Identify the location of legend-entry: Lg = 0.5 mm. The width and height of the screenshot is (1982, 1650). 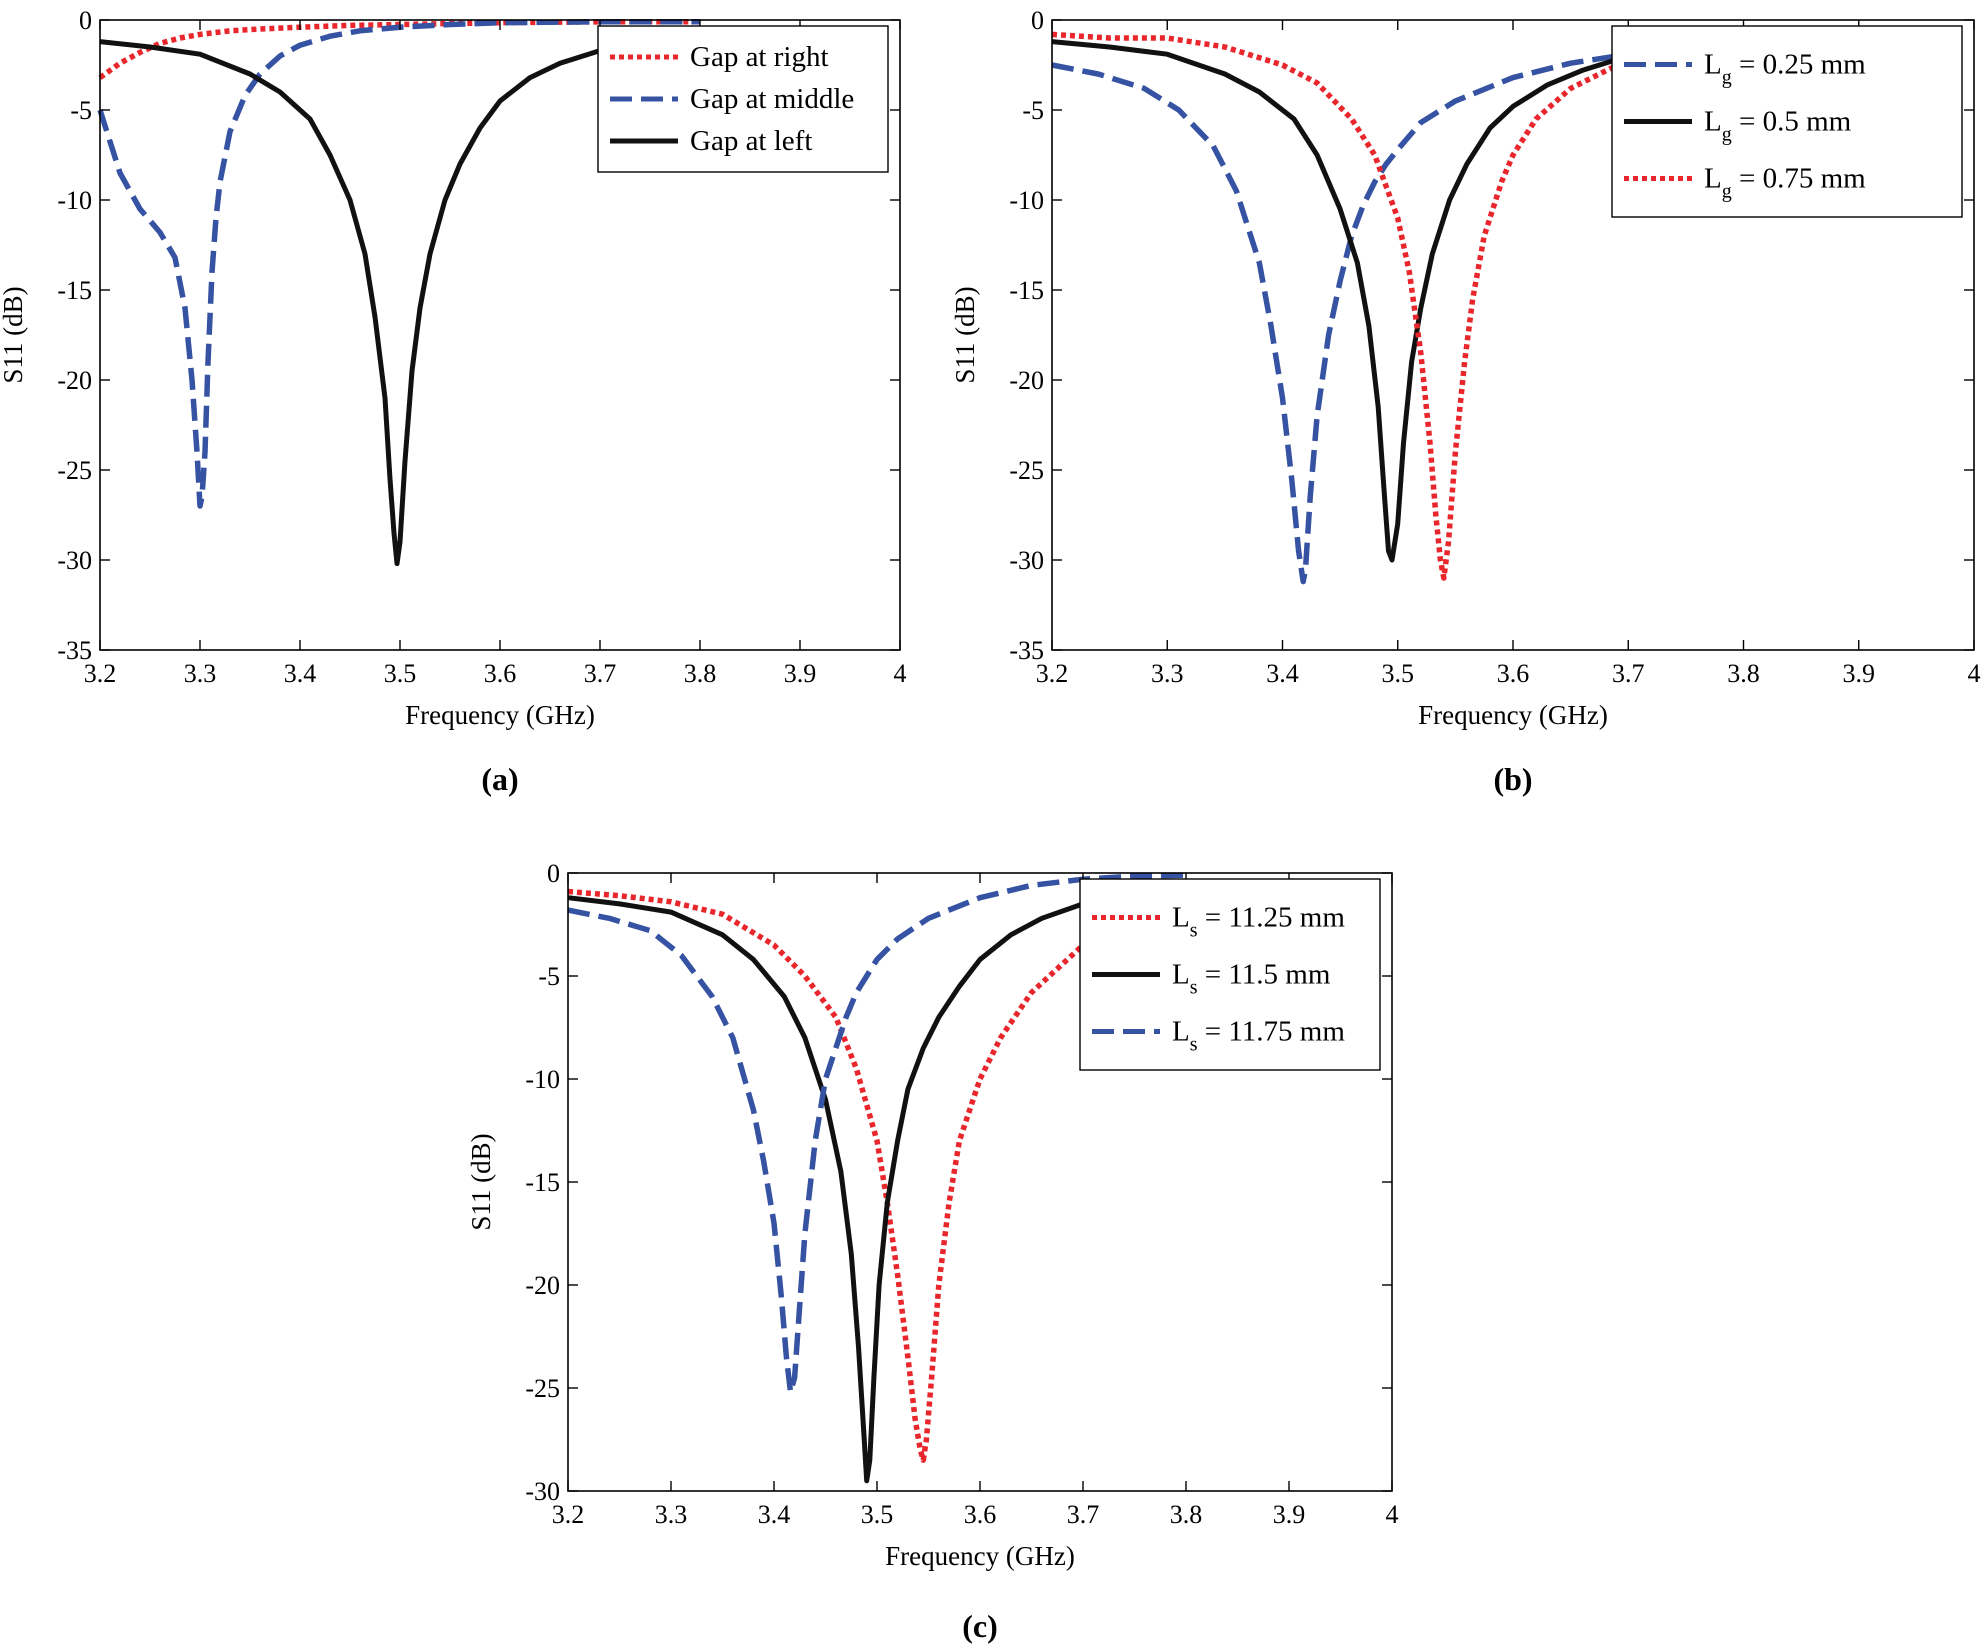
(1778, 126).